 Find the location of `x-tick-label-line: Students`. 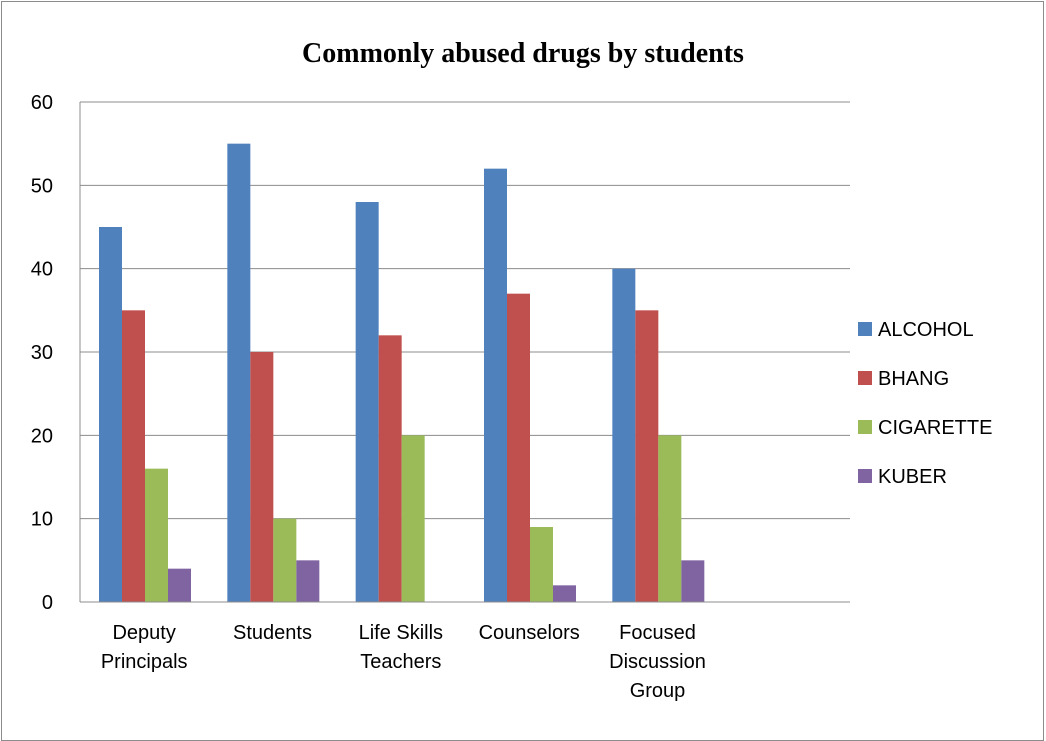

x-tick-label-line: Students is located at coordinates (272, 633).